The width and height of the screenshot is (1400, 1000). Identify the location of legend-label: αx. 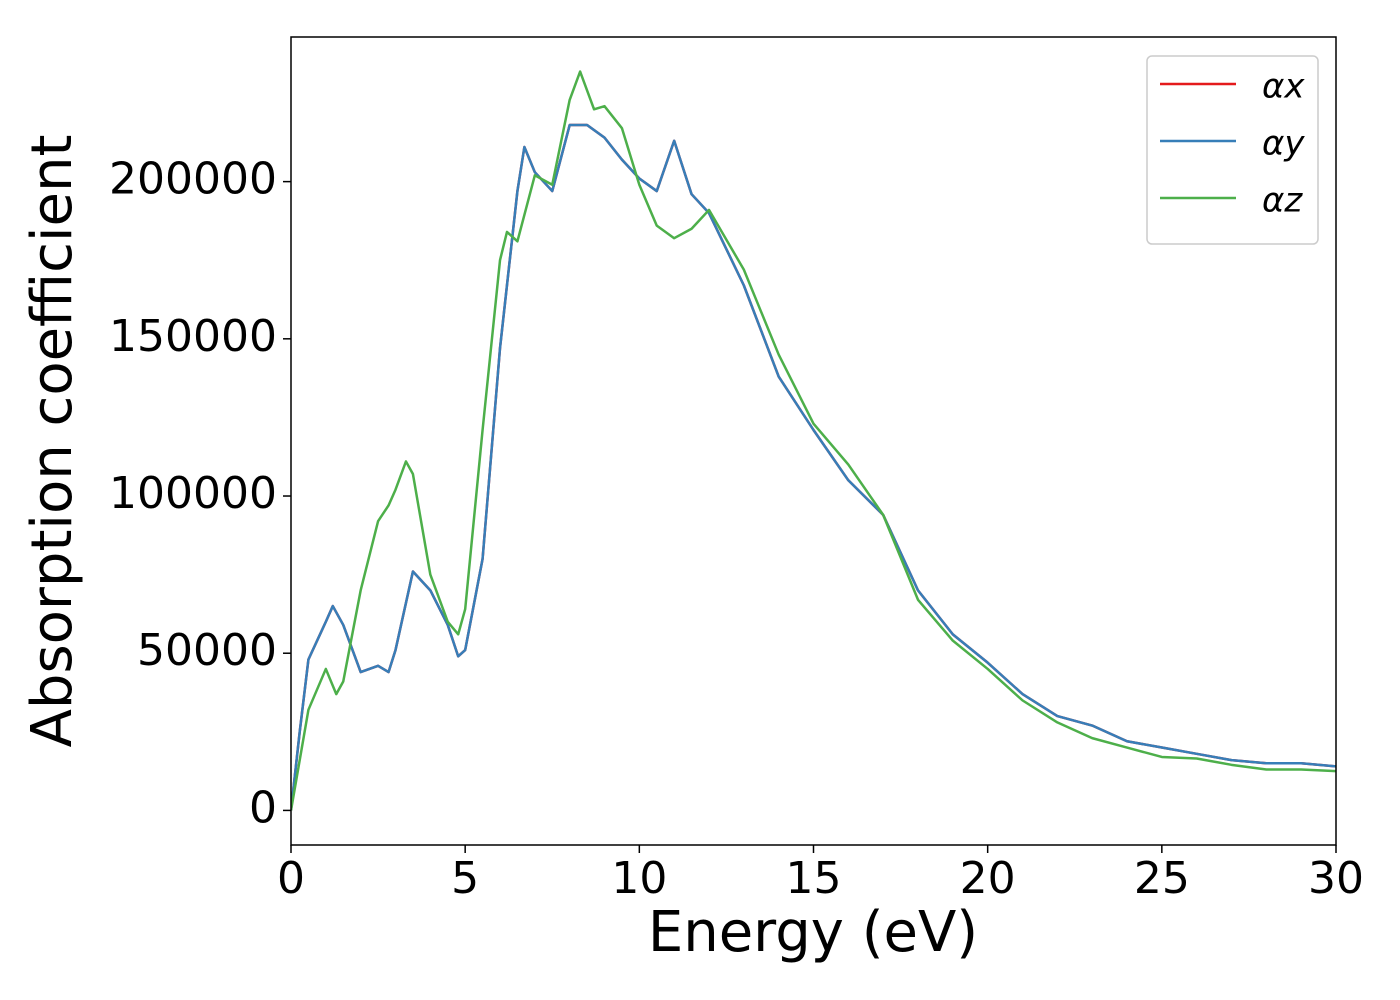
(1283, 87).